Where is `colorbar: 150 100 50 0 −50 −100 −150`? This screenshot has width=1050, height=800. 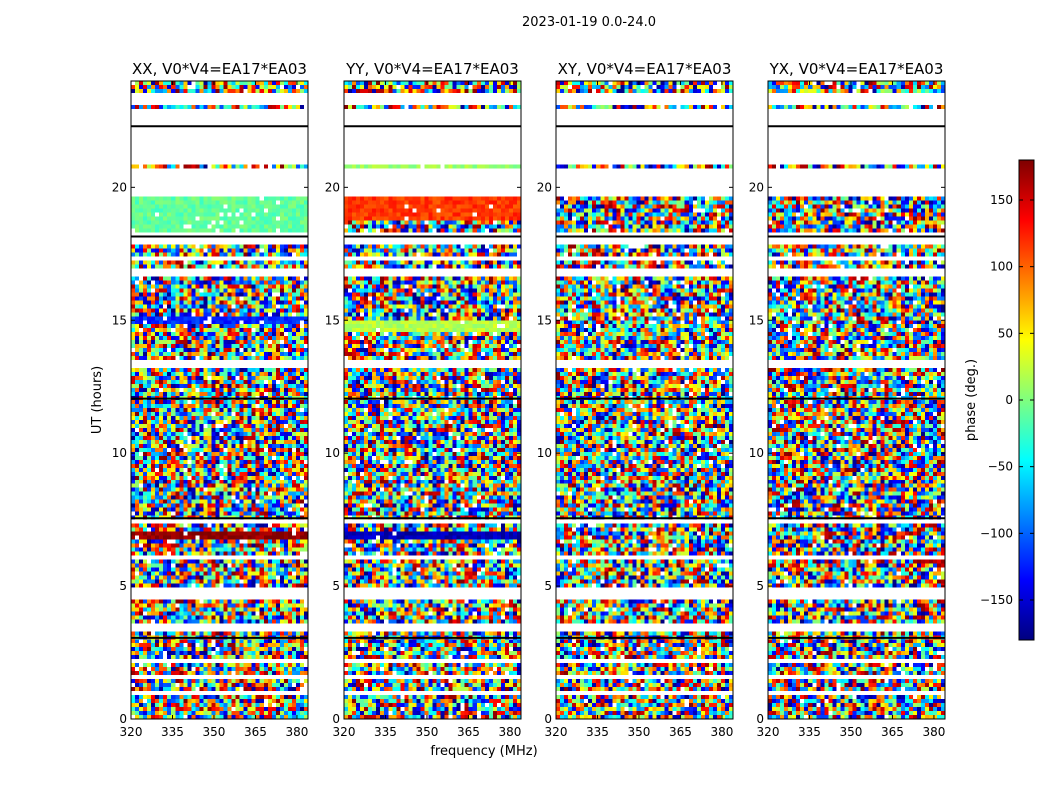
colorbar: 150 100 50 0 −50 −100 −150 is located at coordinates (1007, 400).